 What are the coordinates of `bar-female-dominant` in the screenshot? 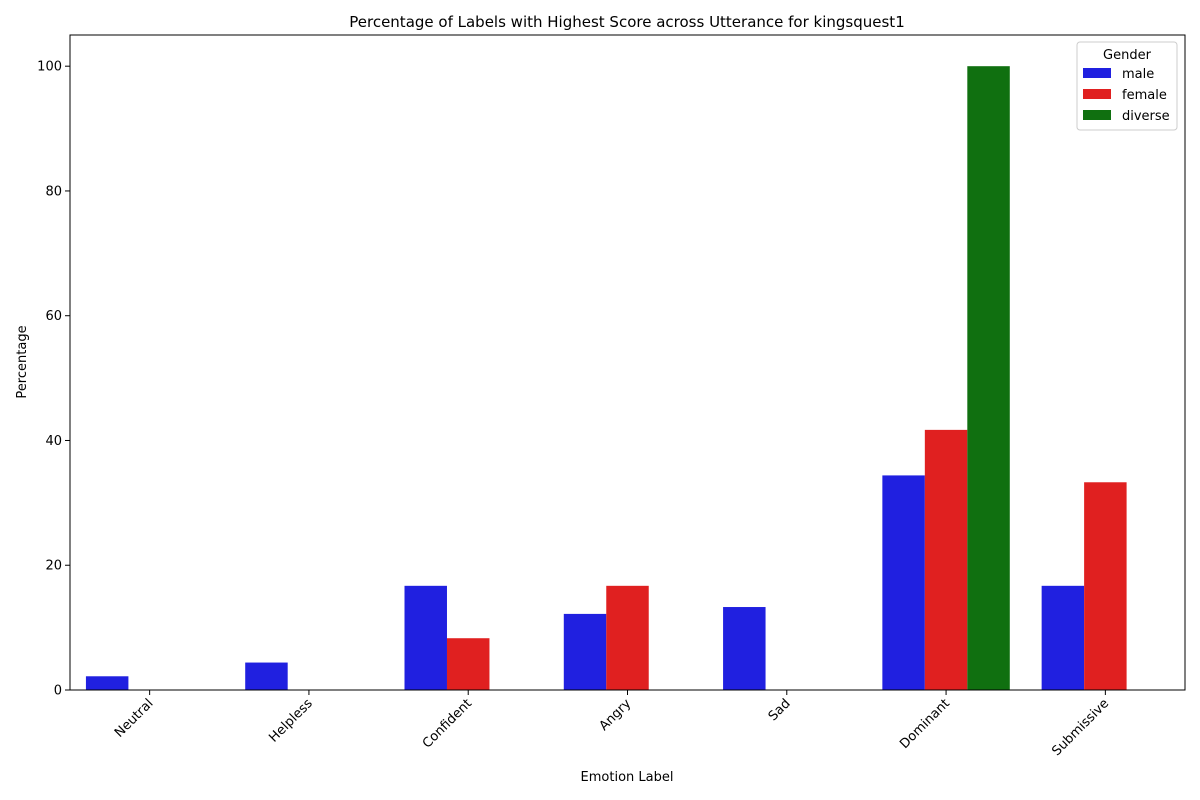 It's located at (946, 559).